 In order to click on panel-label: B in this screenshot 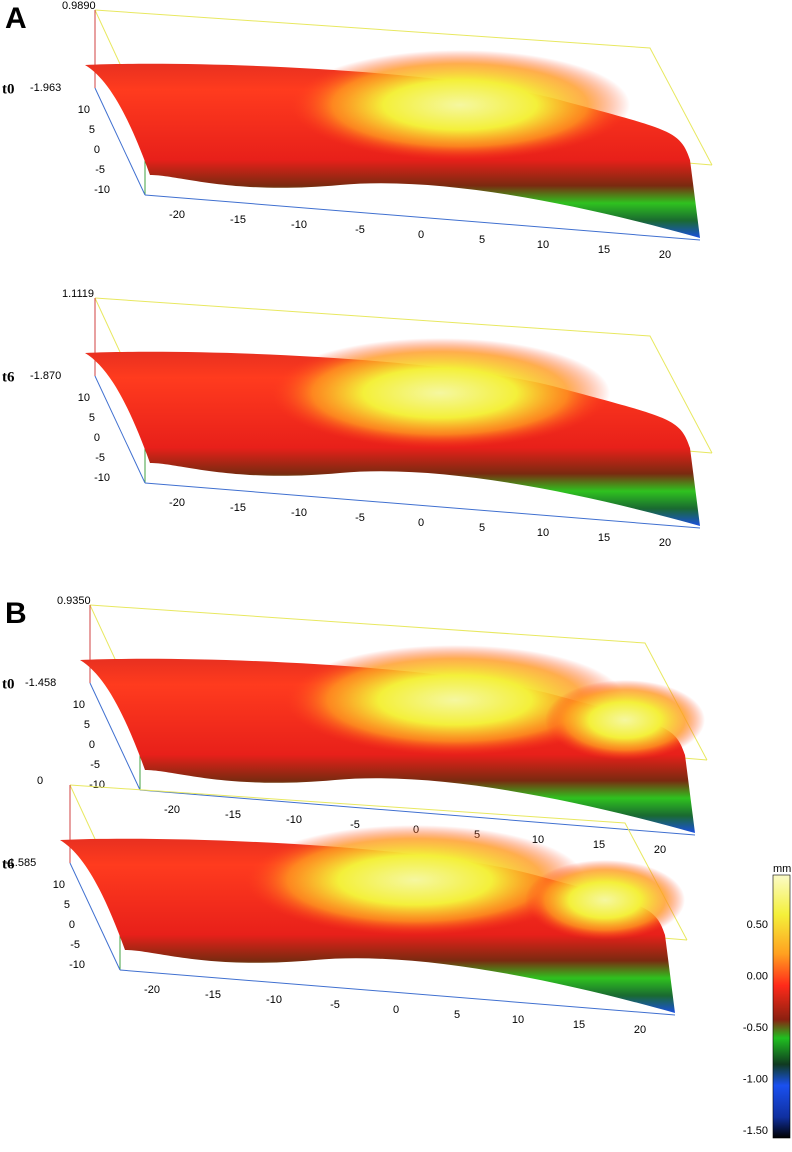, I will do `click(16, 613)`.